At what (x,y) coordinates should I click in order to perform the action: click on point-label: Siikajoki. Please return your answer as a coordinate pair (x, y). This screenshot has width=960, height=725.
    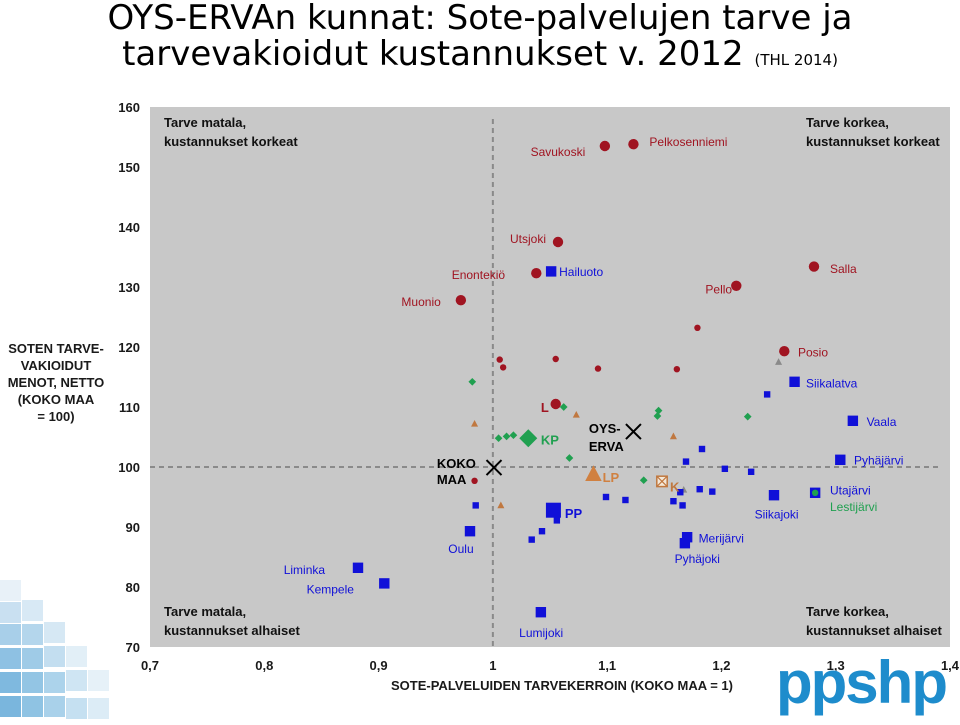
    Looking at the image, I should click on (777, 514).